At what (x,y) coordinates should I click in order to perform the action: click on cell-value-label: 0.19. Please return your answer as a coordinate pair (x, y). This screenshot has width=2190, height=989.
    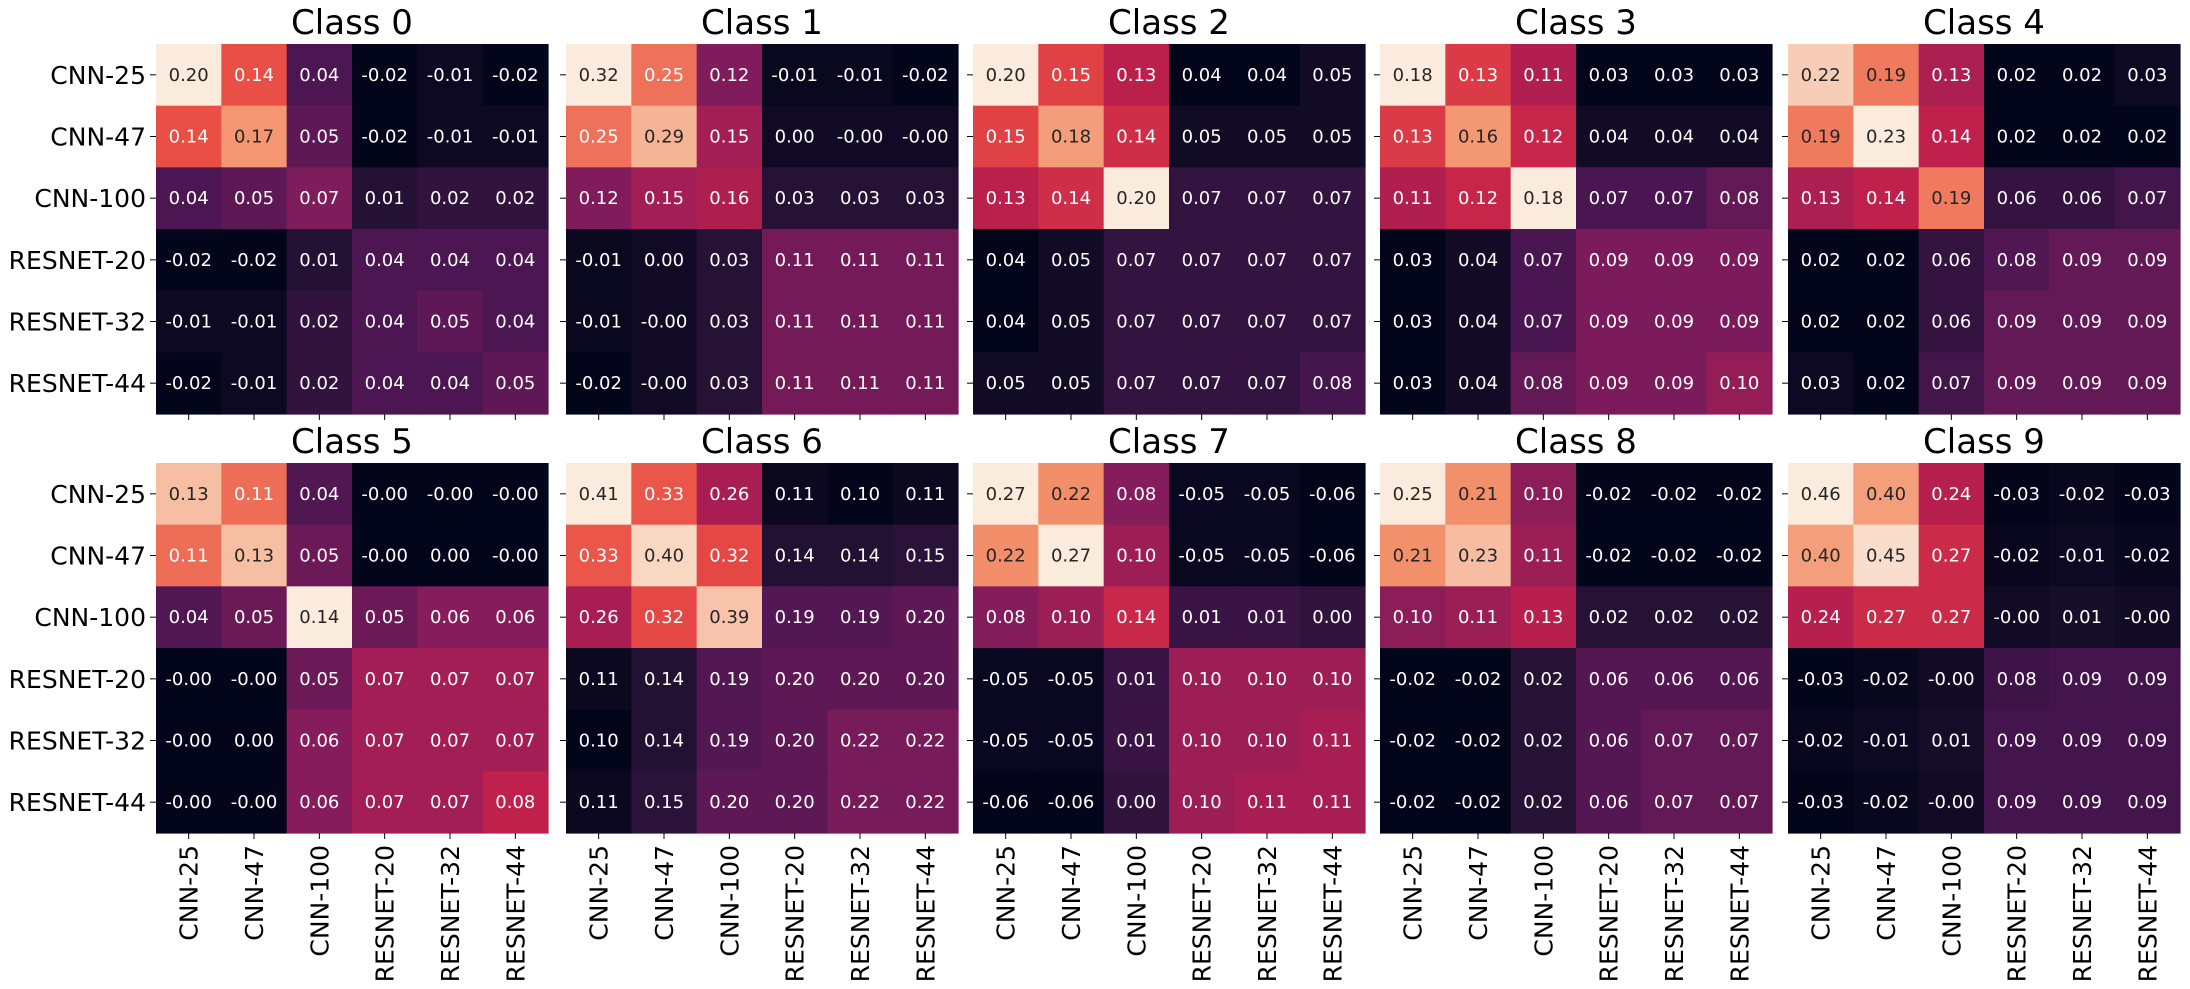
    Looking at the image, I should click on (1951, 198).